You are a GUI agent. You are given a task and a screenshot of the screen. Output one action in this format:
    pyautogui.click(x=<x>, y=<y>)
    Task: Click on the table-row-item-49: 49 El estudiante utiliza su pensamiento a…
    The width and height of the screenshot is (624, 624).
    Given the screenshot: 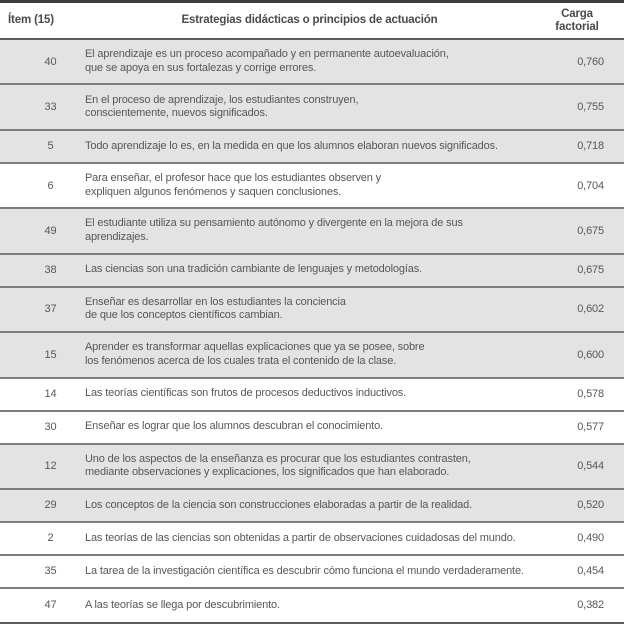 What is the action you would take?
    pyautogui.click(x=312, y=232)
    